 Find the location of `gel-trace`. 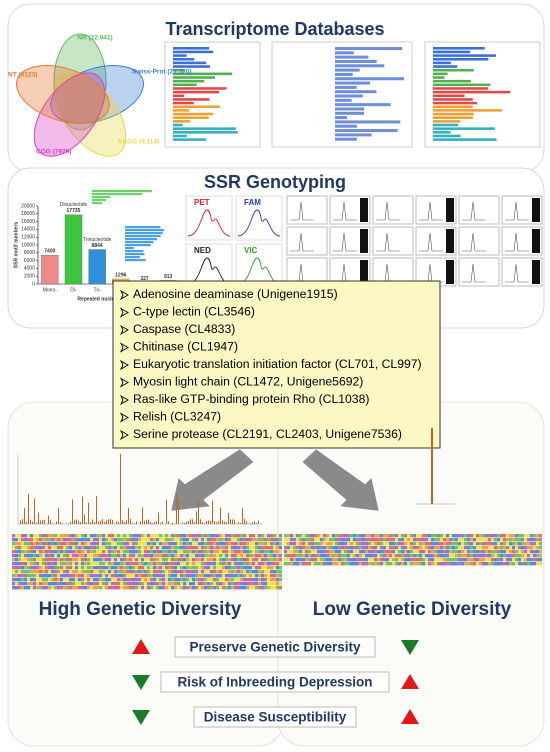

gel-trace is located at coordinates (388, 211).